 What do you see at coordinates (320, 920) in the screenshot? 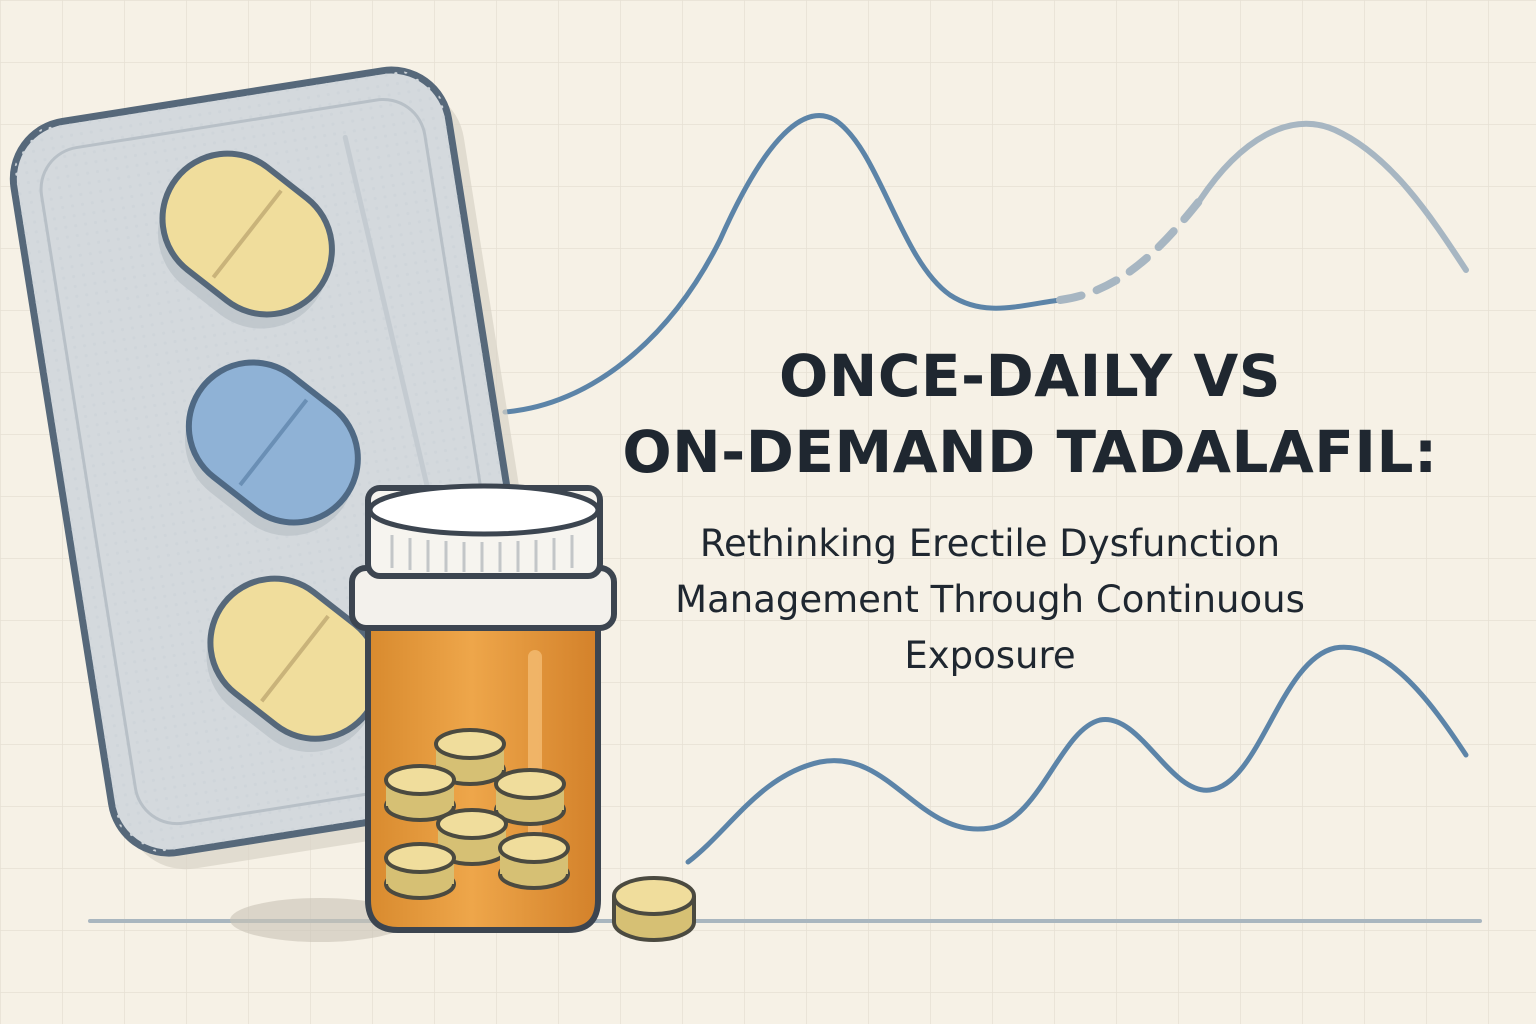
I see `bottle-shadow` at bounding box center [320, 920].